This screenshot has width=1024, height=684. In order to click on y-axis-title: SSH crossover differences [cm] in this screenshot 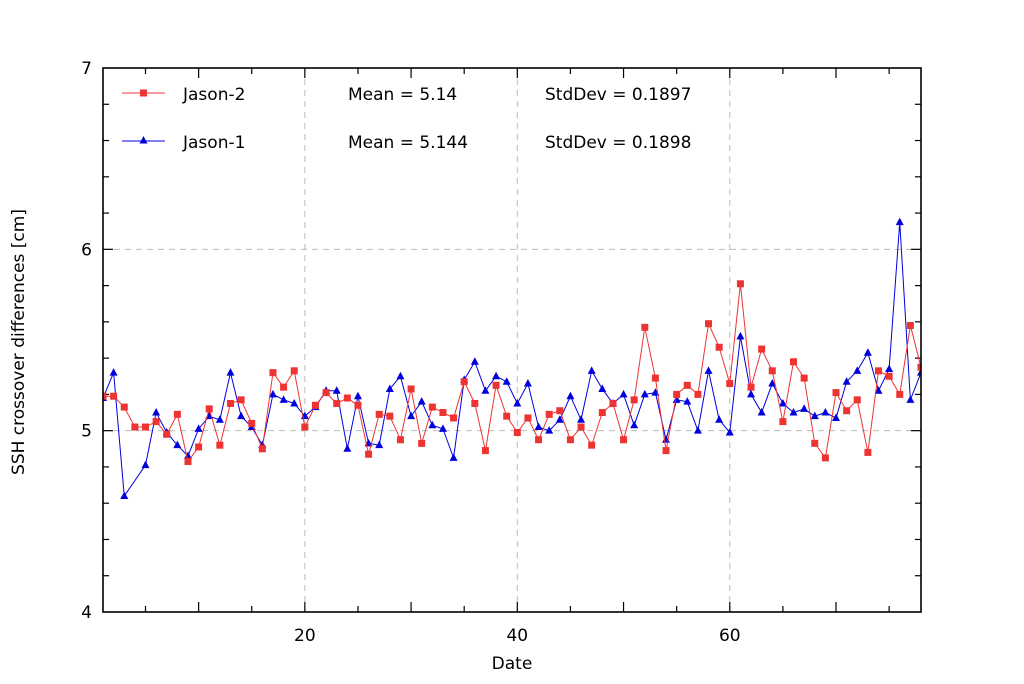, I will do `click(19, 342)`.